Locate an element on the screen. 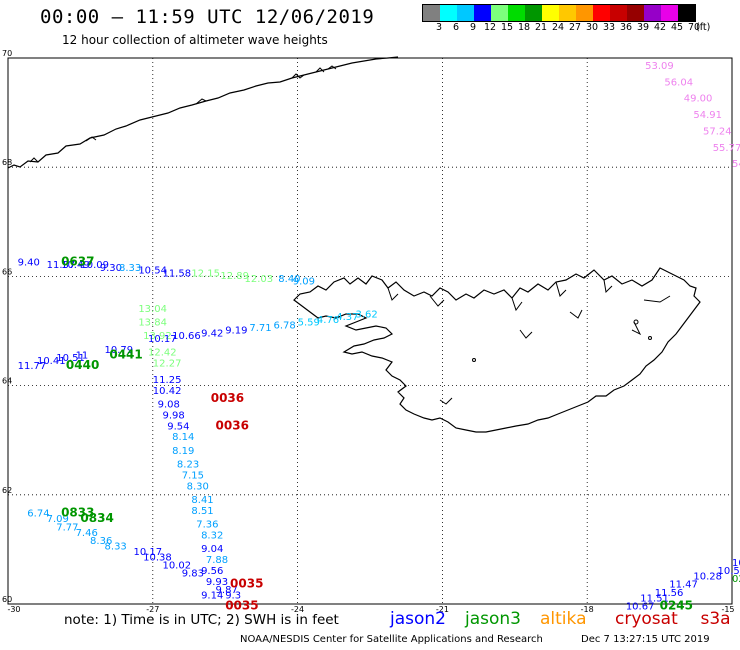 The height and width of the screenshot is (650, 740). wave-height-value: 9.08 is located at coordinates (169, 404).